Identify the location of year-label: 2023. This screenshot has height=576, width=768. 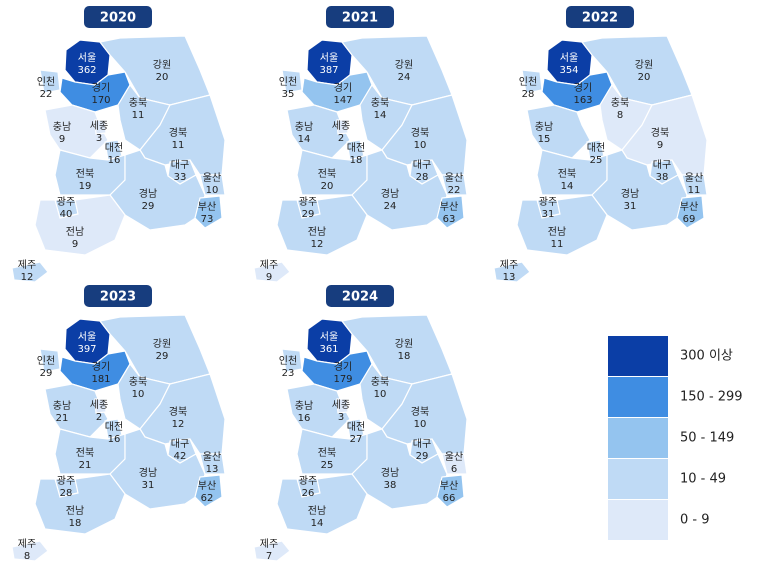
(118, 297).